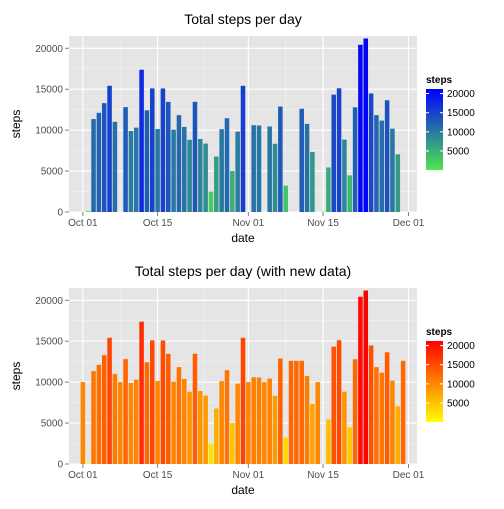  What do you see at coordinates (49, 342) in the screenshot?
I see `y-tick-label: 15000` at bounding box center [49, 342].